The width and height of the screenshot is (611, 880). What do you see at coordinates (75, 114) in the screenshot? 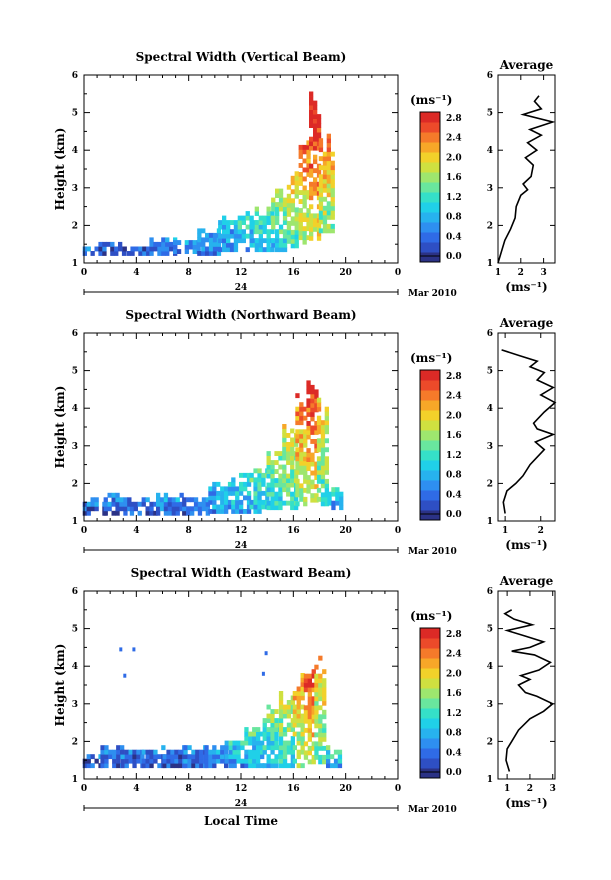
I see `y-tick-label: 5` at bounding box center [75, 114].